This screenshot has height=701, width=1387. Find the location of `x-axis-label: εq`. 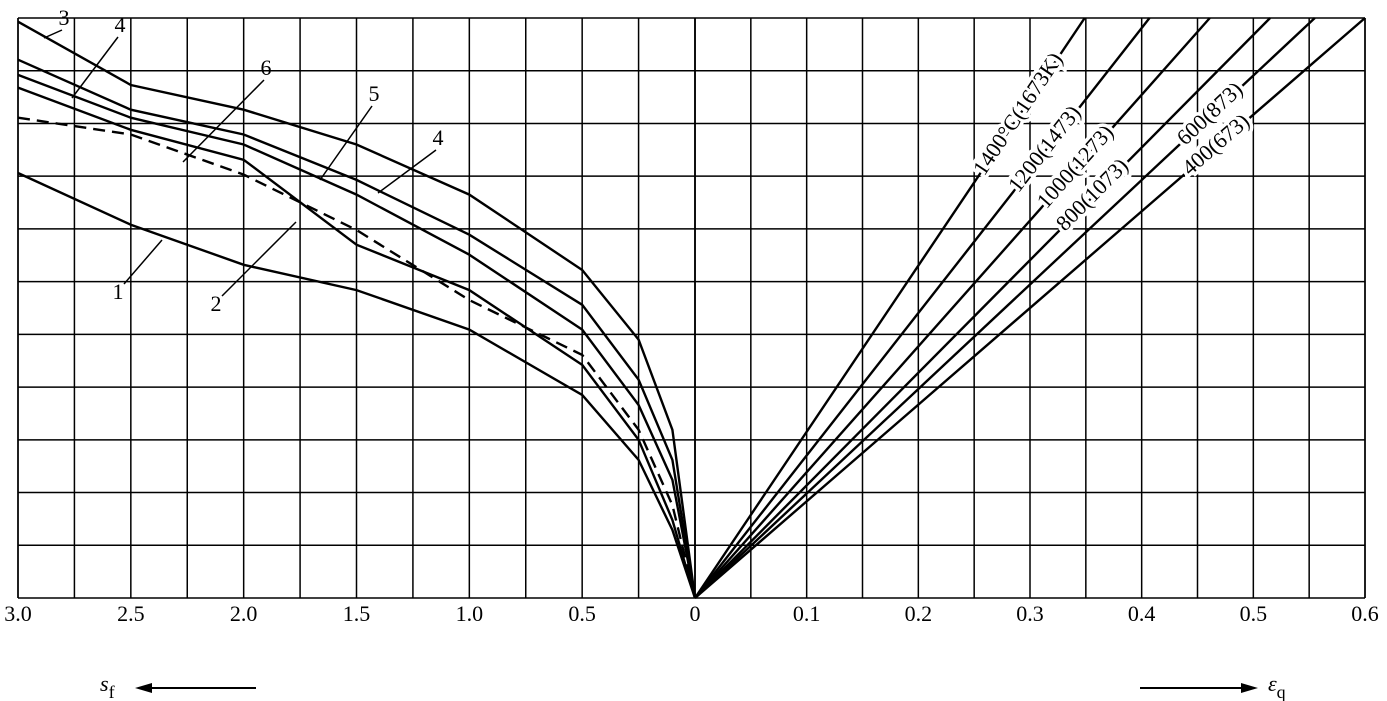

x-axis-label: εq is located at coordinates (1277, 686).